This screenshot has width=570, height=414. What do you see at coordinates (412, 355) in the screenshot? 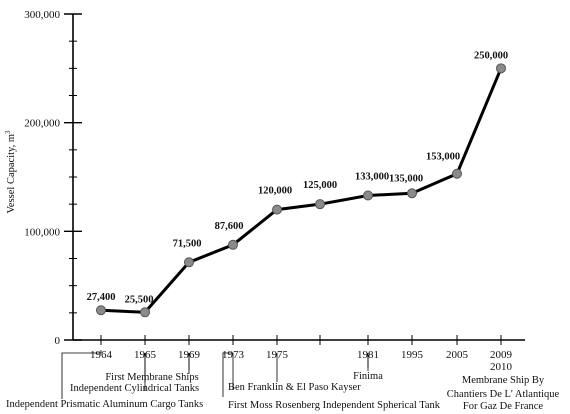
I see `x-tick-label: 1995` at bounding box center [412, 355].